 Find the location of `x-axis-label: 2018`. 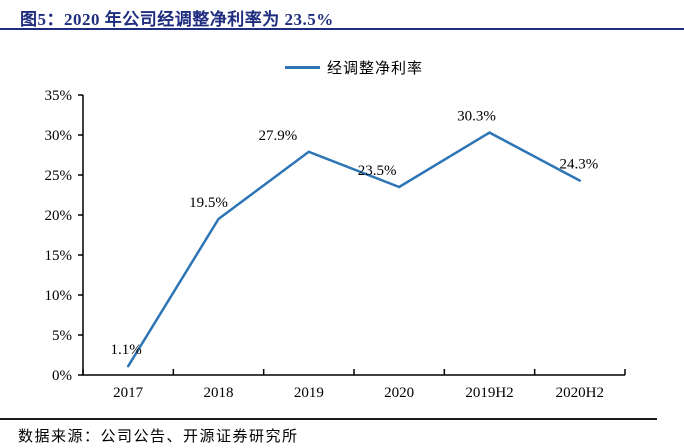

x-axis-label: 2018 is located at coordinates (219, 393).